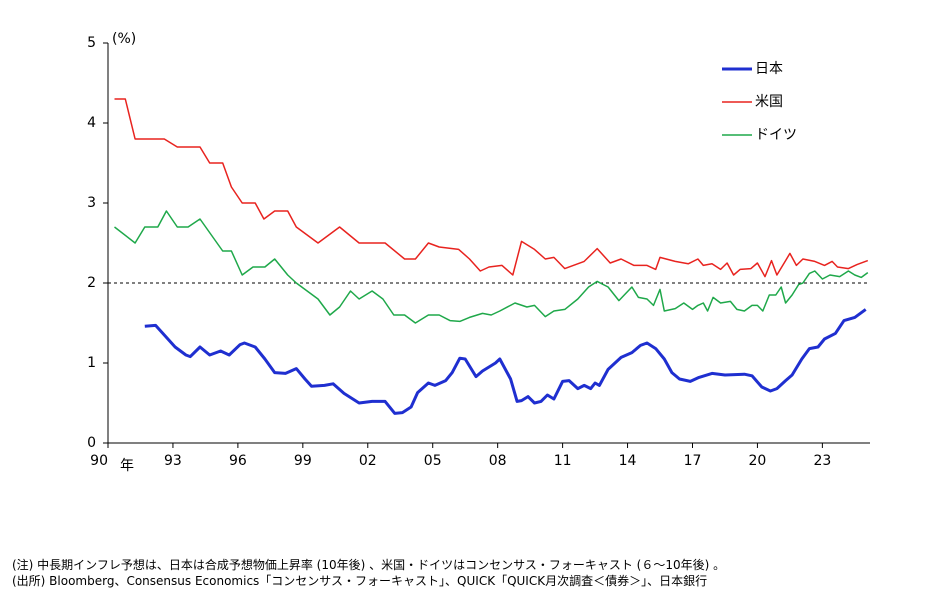 This screenshot has height=589, width=946. I want to click on y-tick-label: 2, so click(91, 283).